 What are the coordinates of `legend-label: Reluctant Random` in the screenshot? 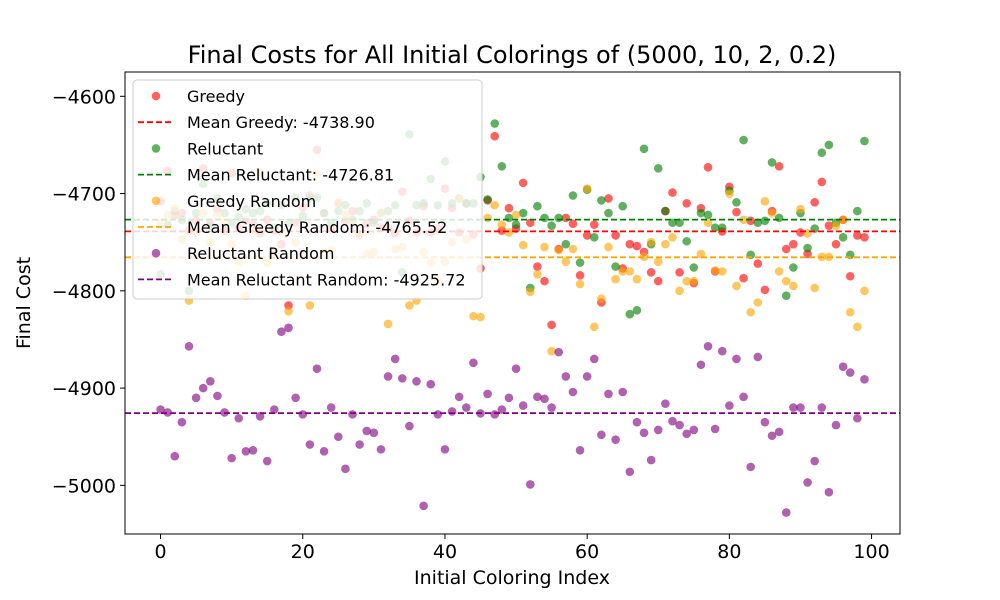 It's located at (260, 253).